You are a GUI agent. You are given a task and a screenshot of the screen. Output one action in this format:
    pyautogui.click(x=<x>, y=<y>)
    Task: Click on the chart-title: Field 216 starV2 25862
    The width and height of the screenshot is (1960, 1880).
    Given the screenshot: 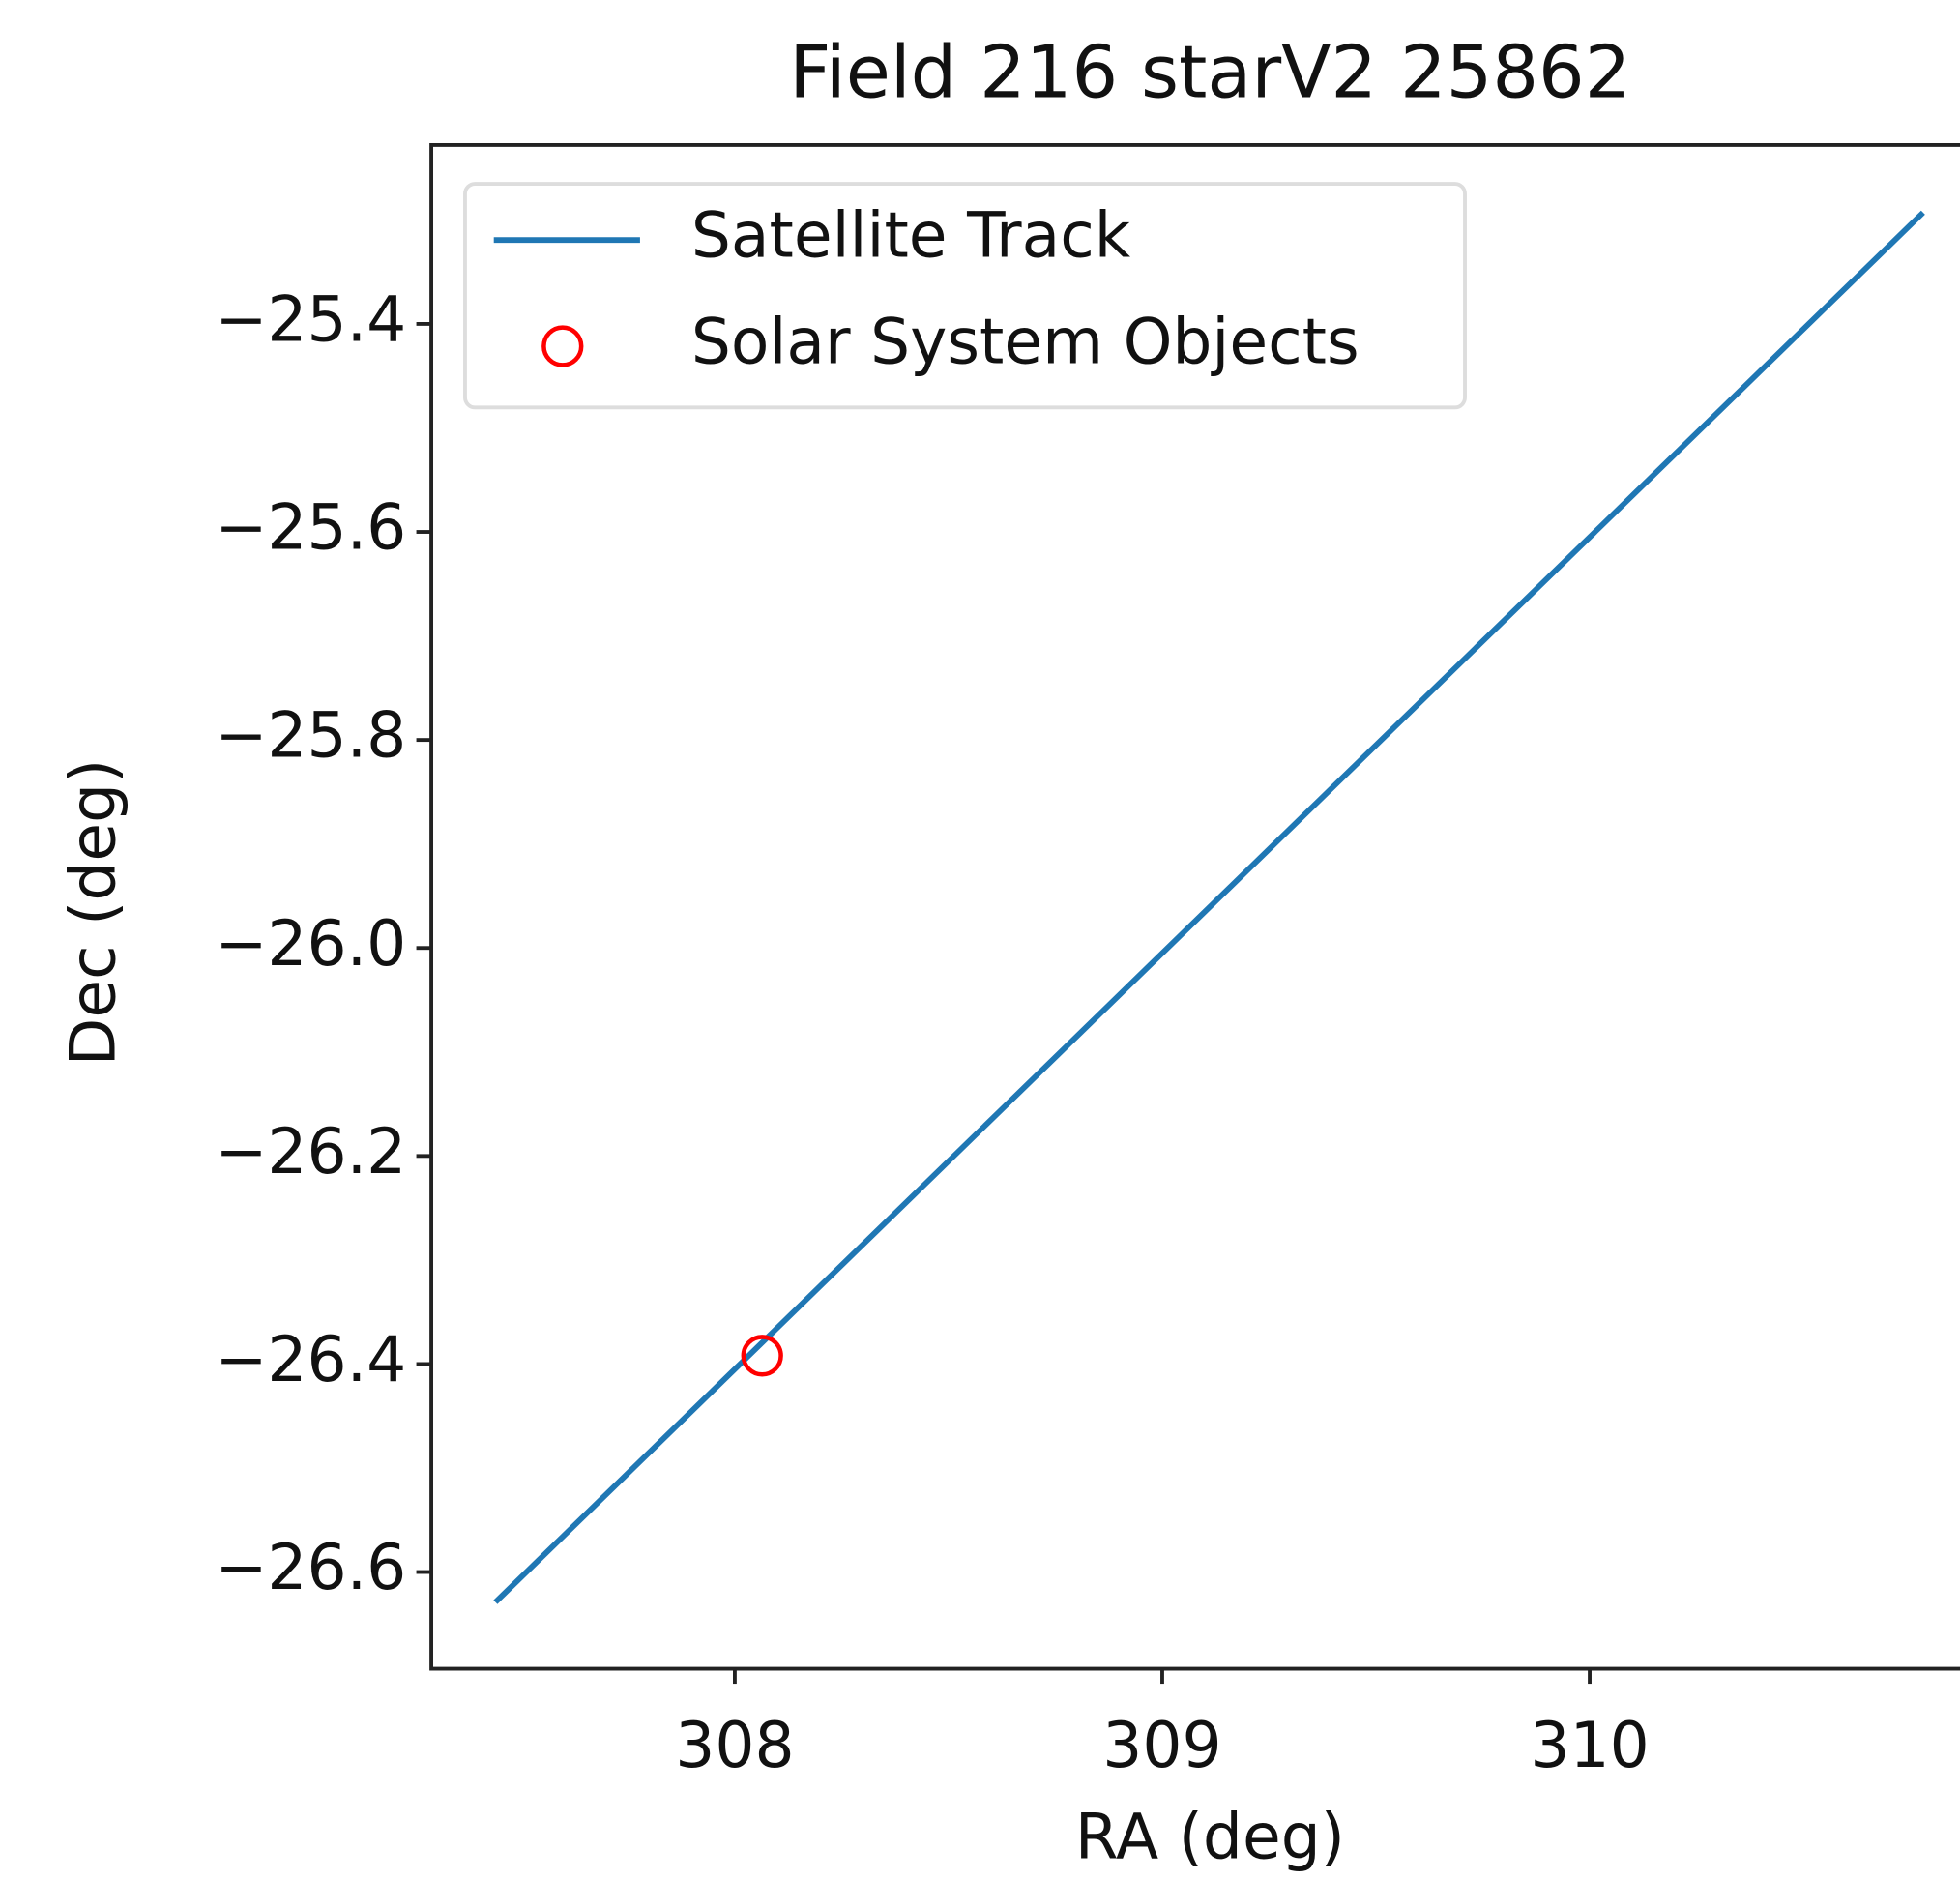 What is the action you would take?
    pyautogui.click(x=1209, y=73)
    